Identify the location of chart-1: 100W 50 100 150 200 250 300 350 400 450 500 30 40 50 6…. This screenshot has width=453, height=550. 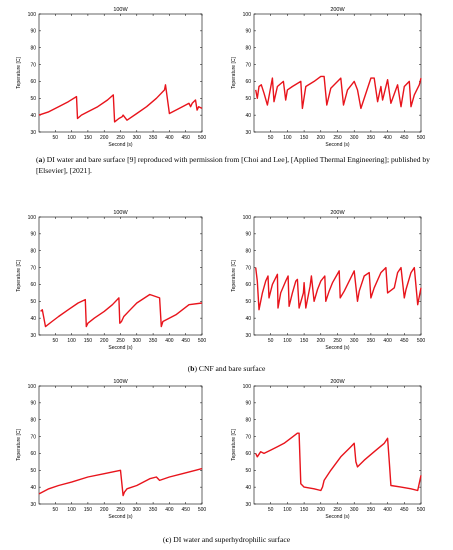
(111, 77).